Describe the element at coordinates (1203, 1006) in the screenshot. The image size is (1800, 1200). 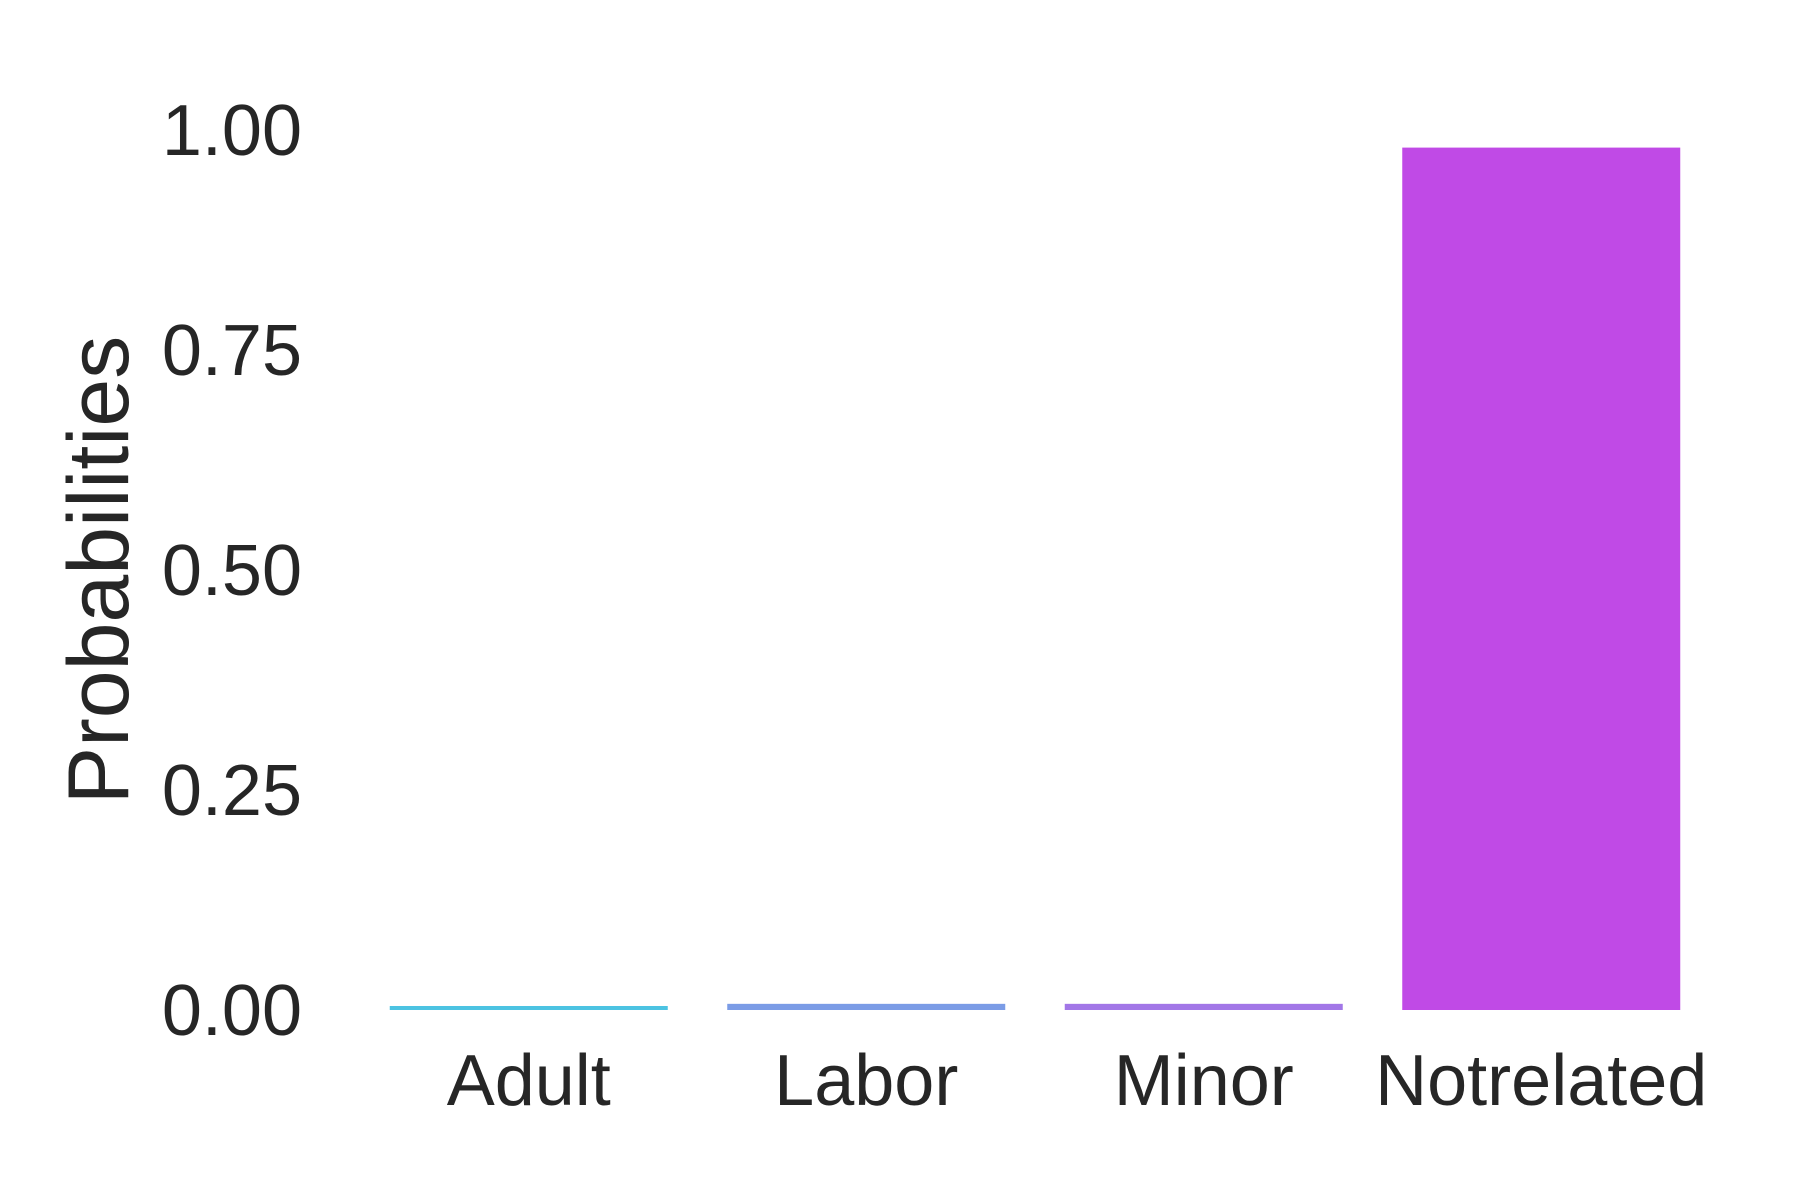
I see `bar-minor` at that location.